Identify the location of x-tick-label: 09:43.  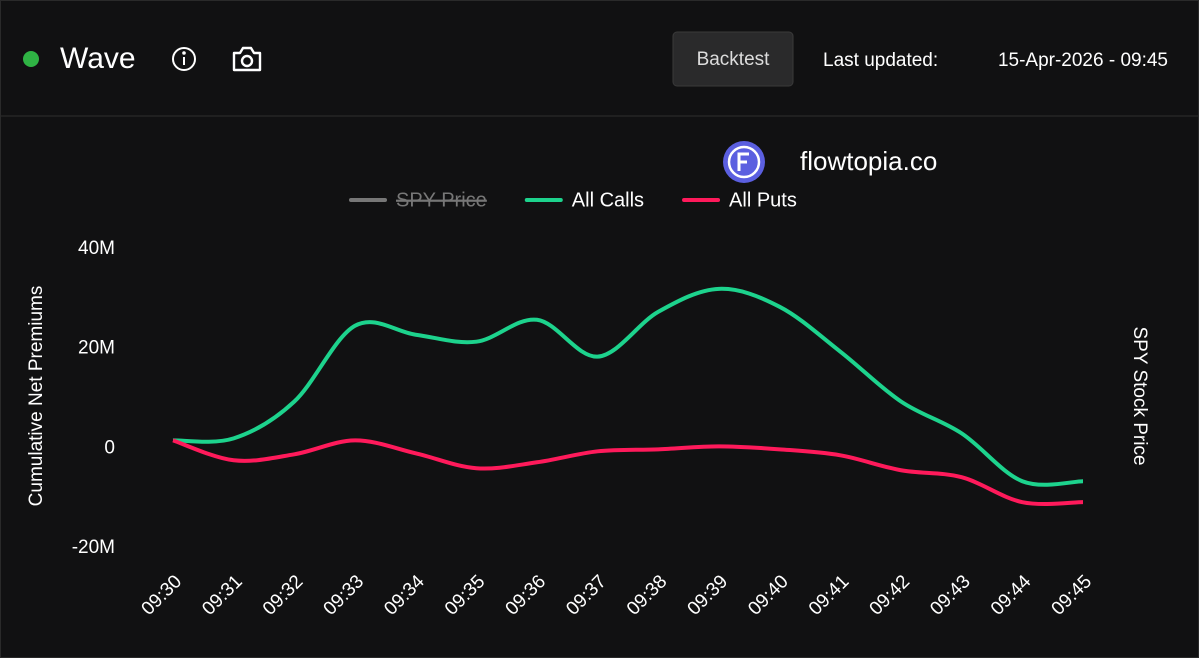
(950, 595).